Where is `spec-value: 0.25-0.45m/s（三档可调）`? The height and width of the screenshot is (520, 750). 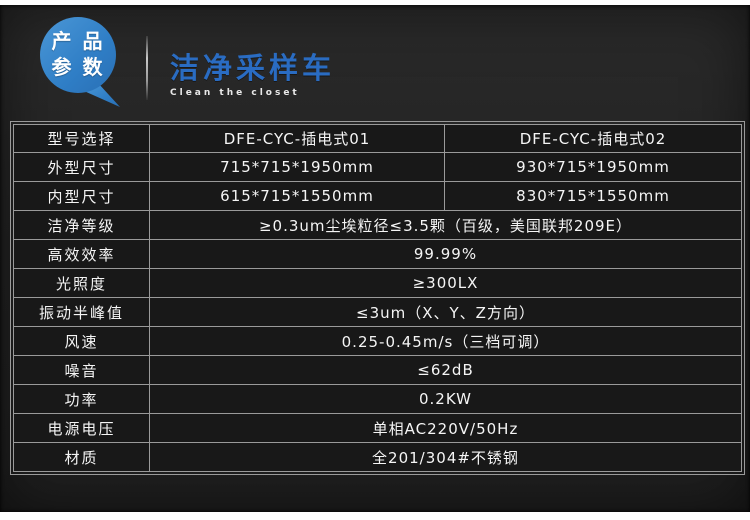 spec-value: 0.25-0.45m/s（三档可调） is located at coordinates (446, 341).